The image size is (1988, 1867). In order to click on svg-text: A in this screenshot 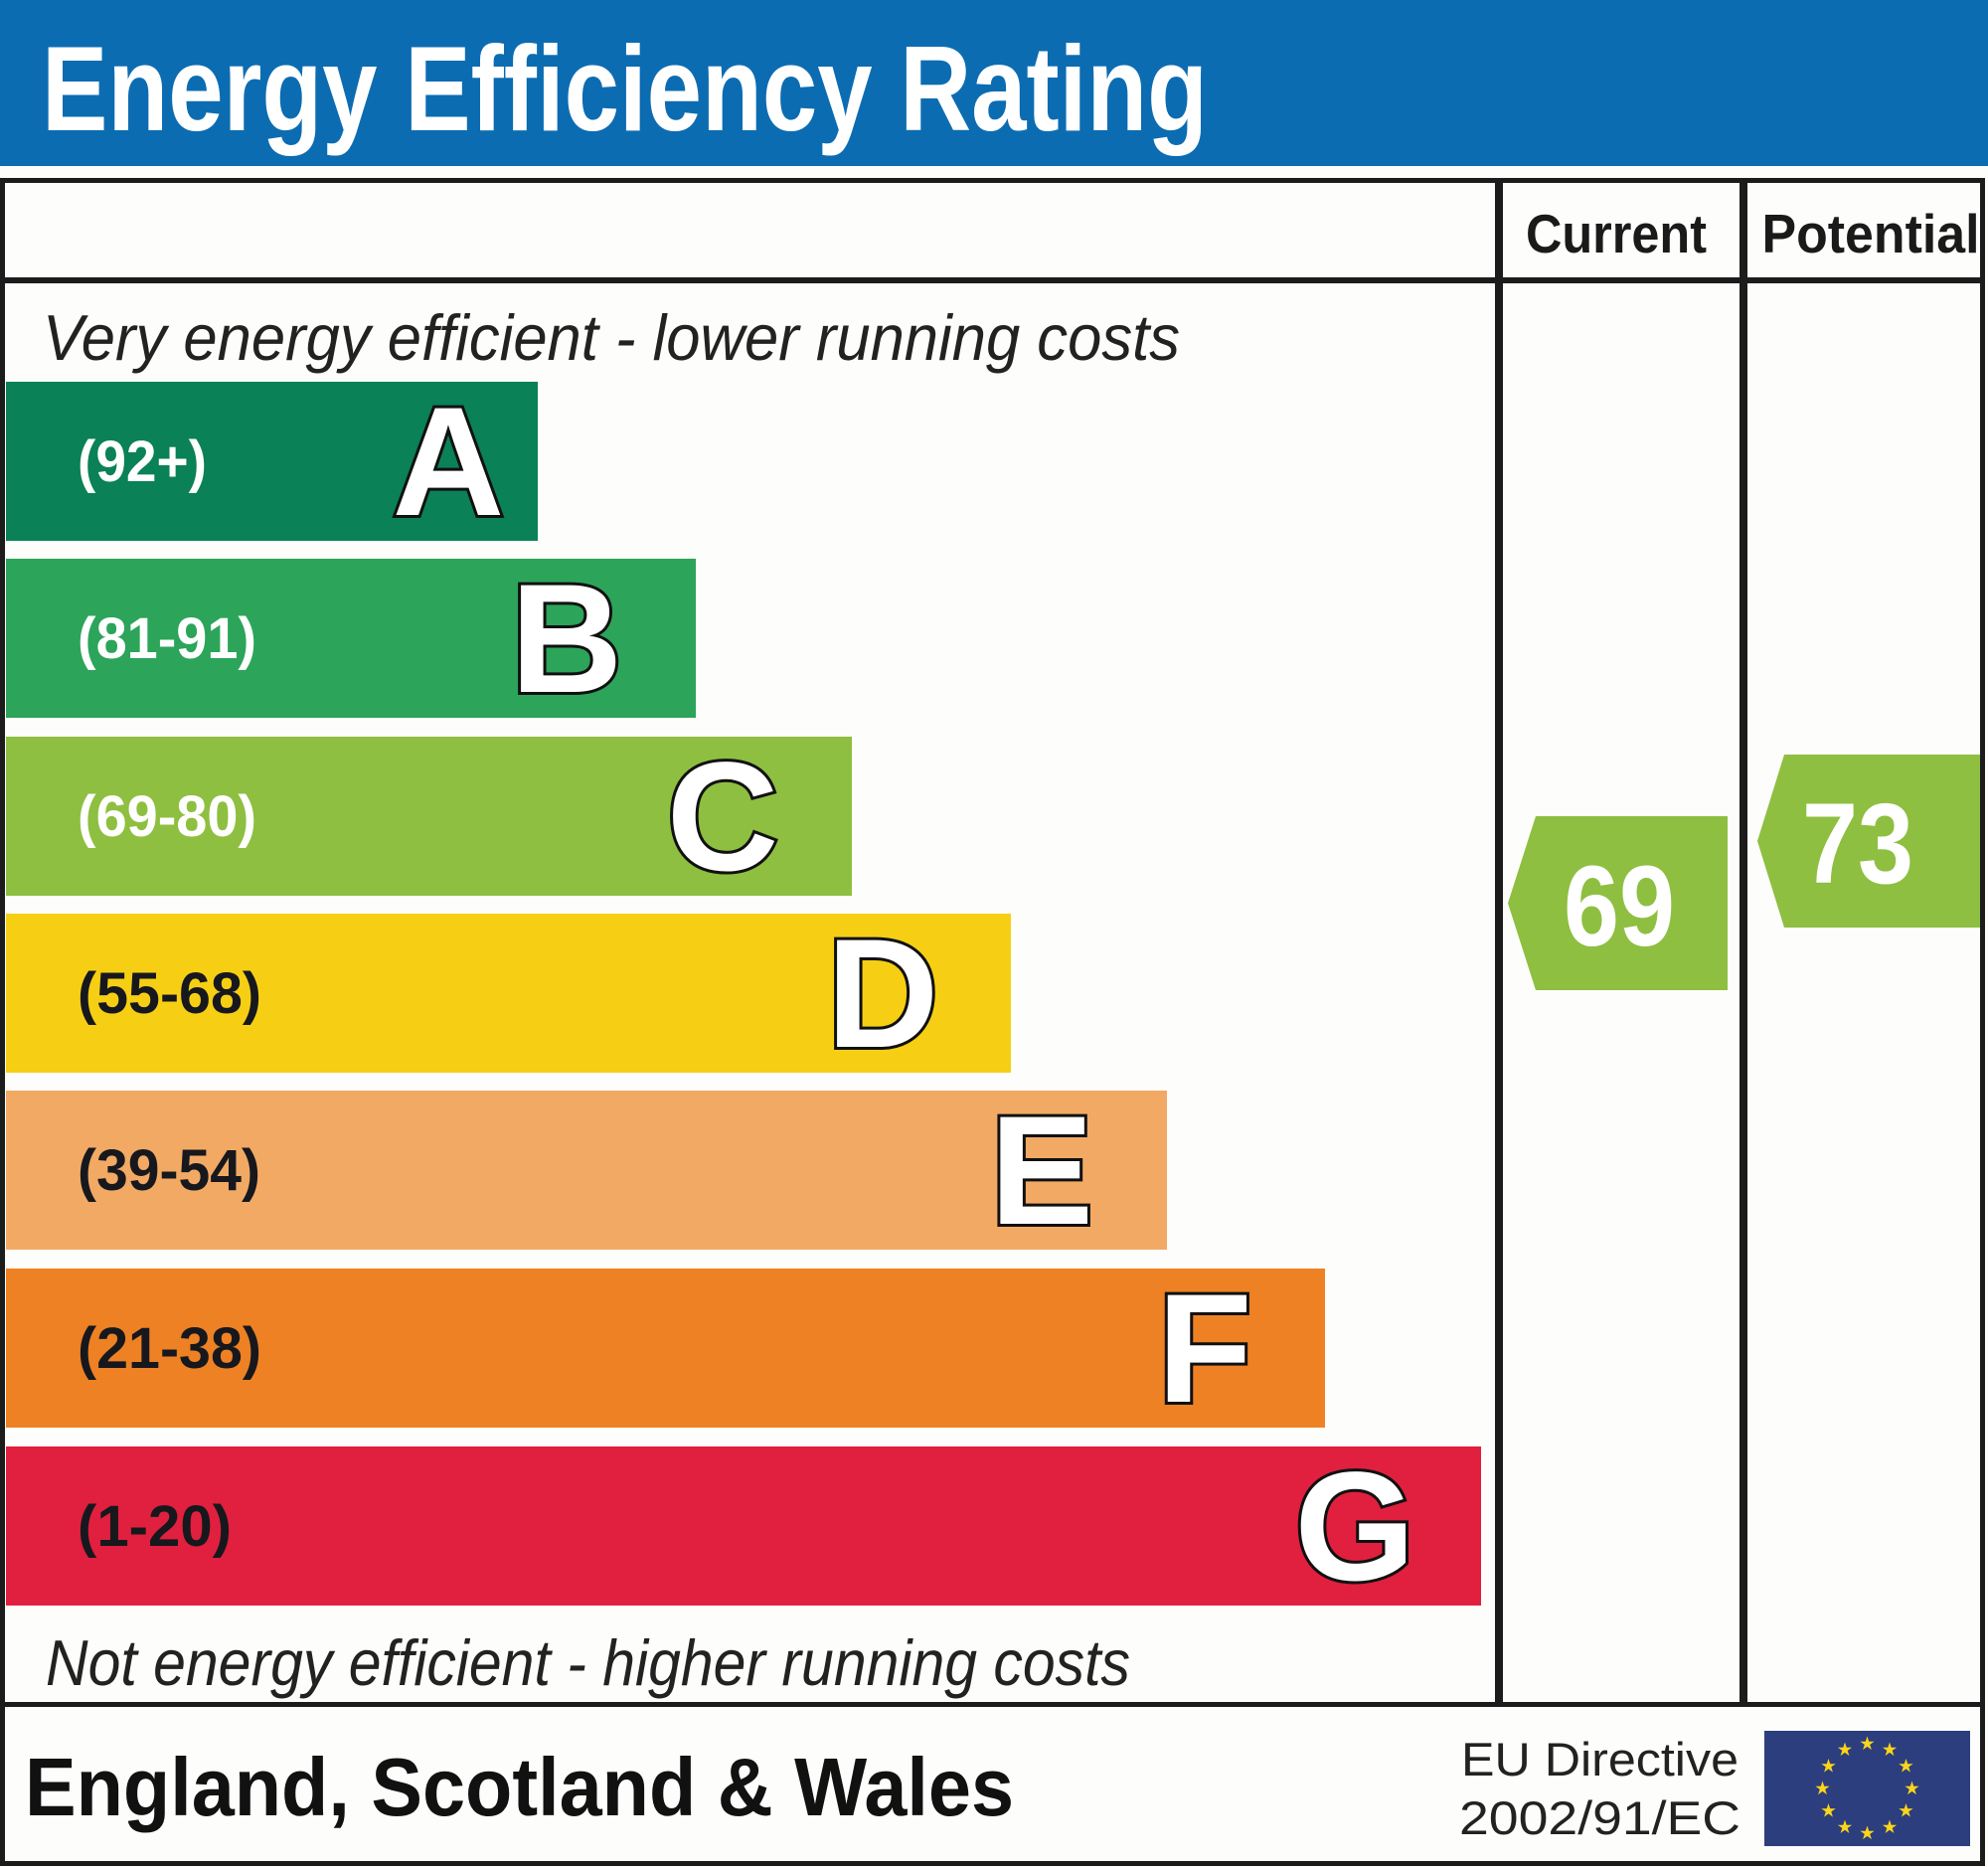, I will do `click(449, 462)`.